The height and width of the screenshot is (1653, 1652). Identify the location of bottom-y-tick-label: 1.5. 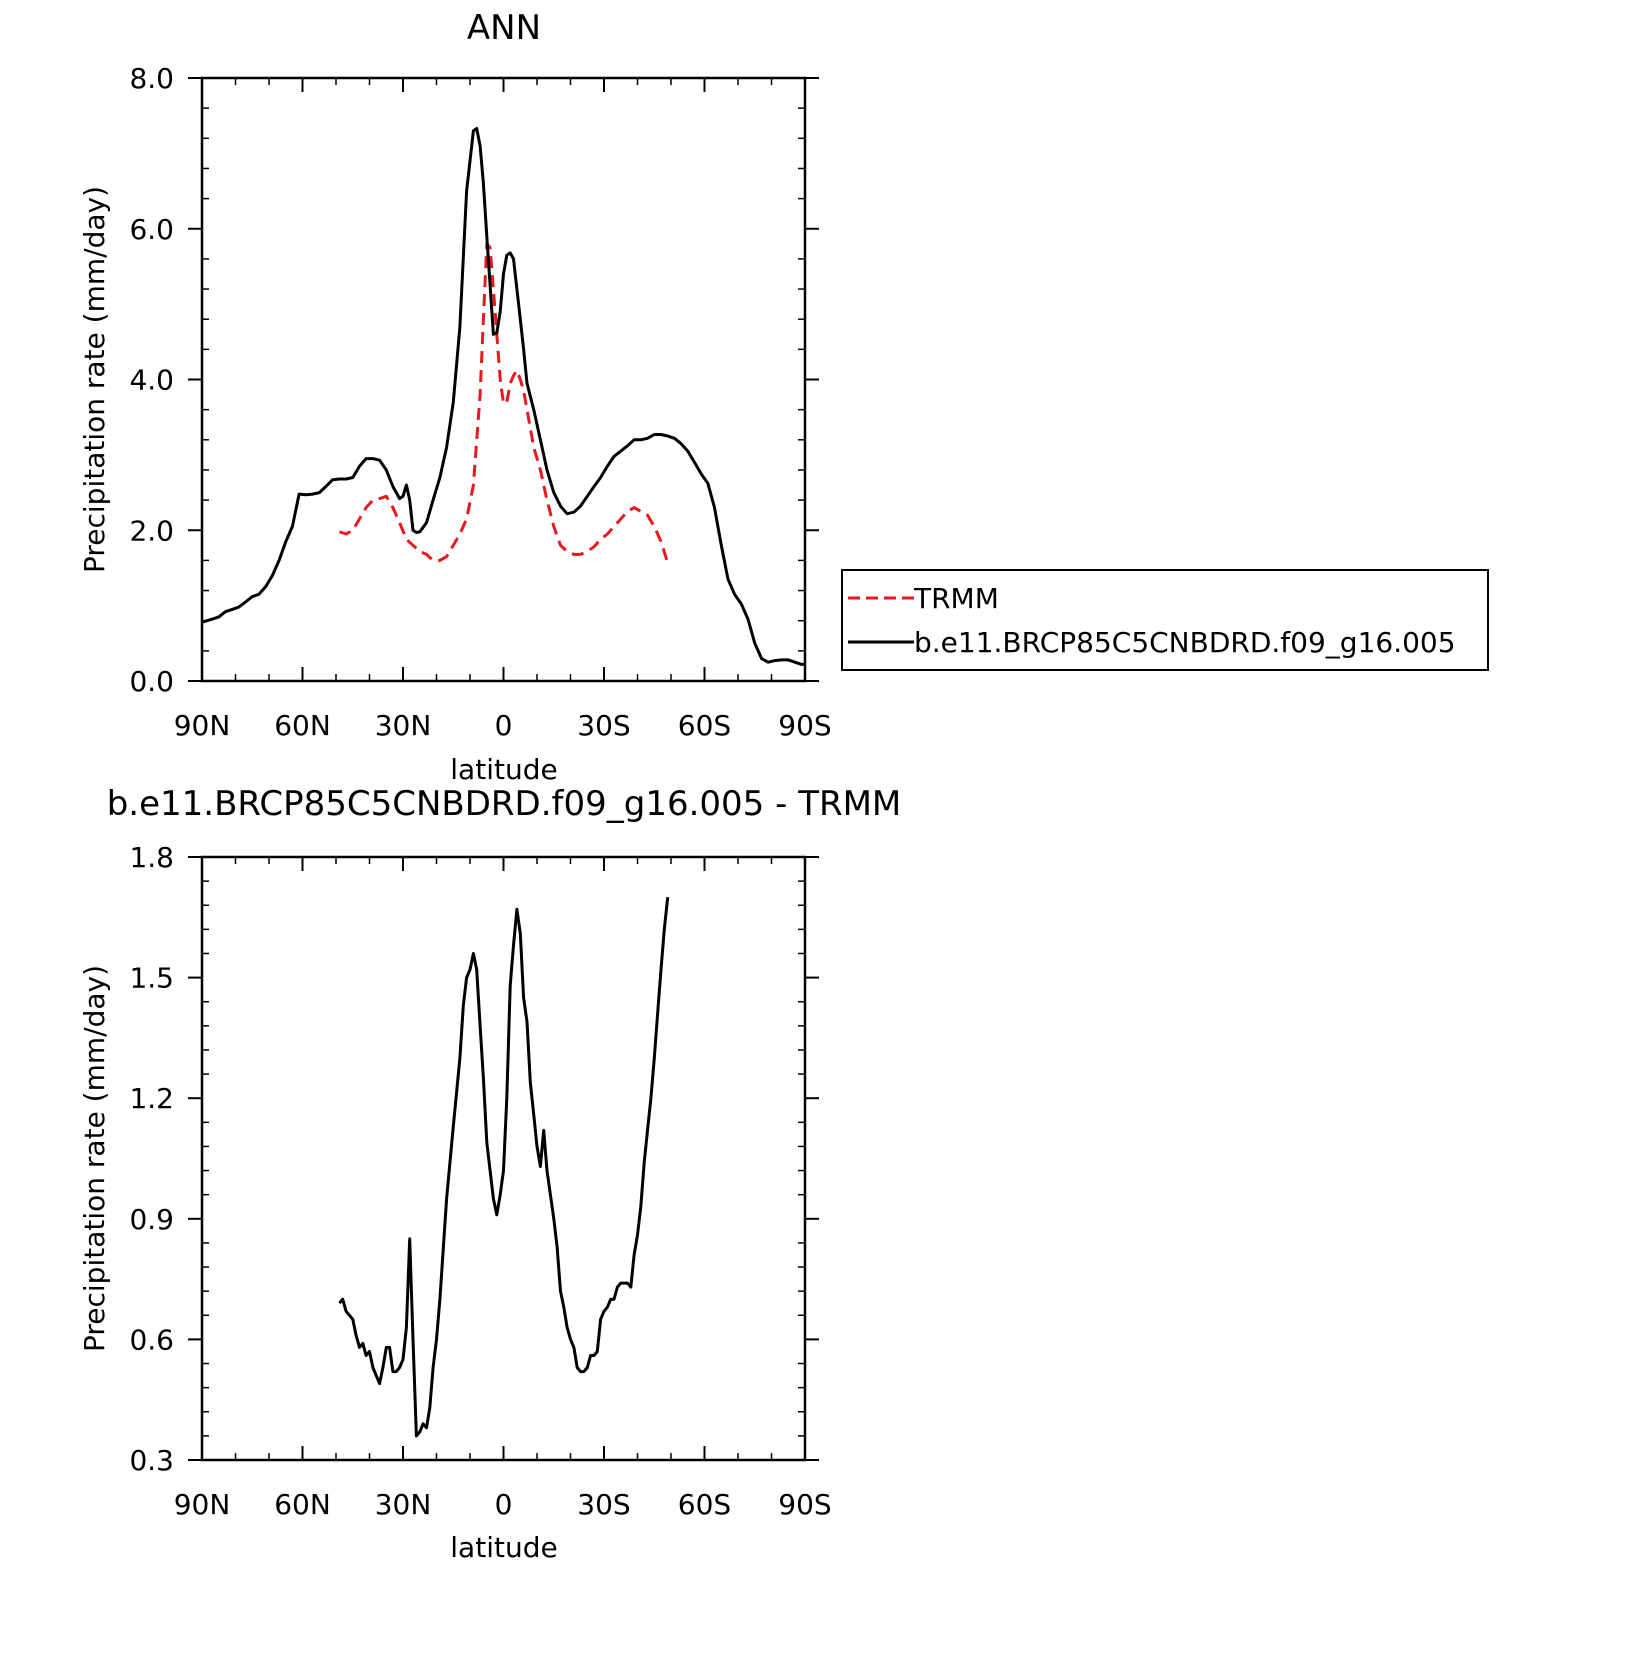
(151, 978).